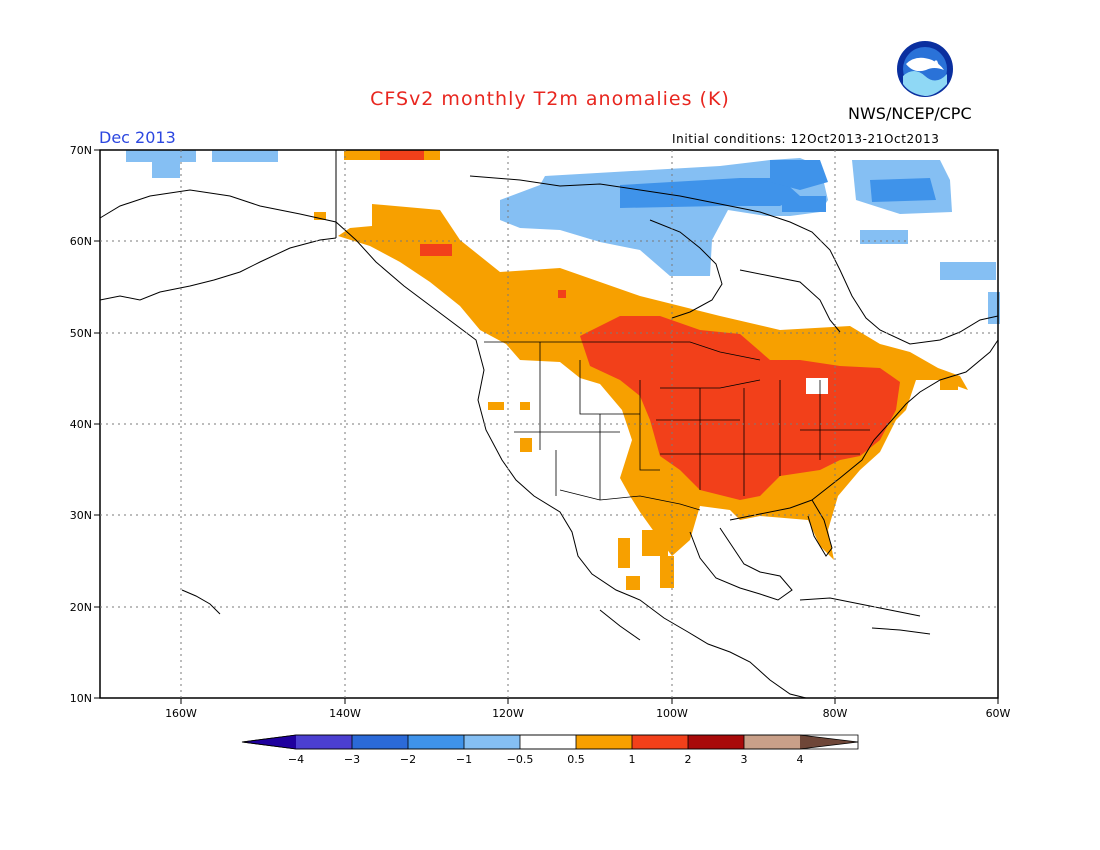 This screenshot has height=850, width=1100. I want to click on colorbar: −4 −3 −2 −1 −0.5 0.5 1 2 3 4, so click(550, 750).